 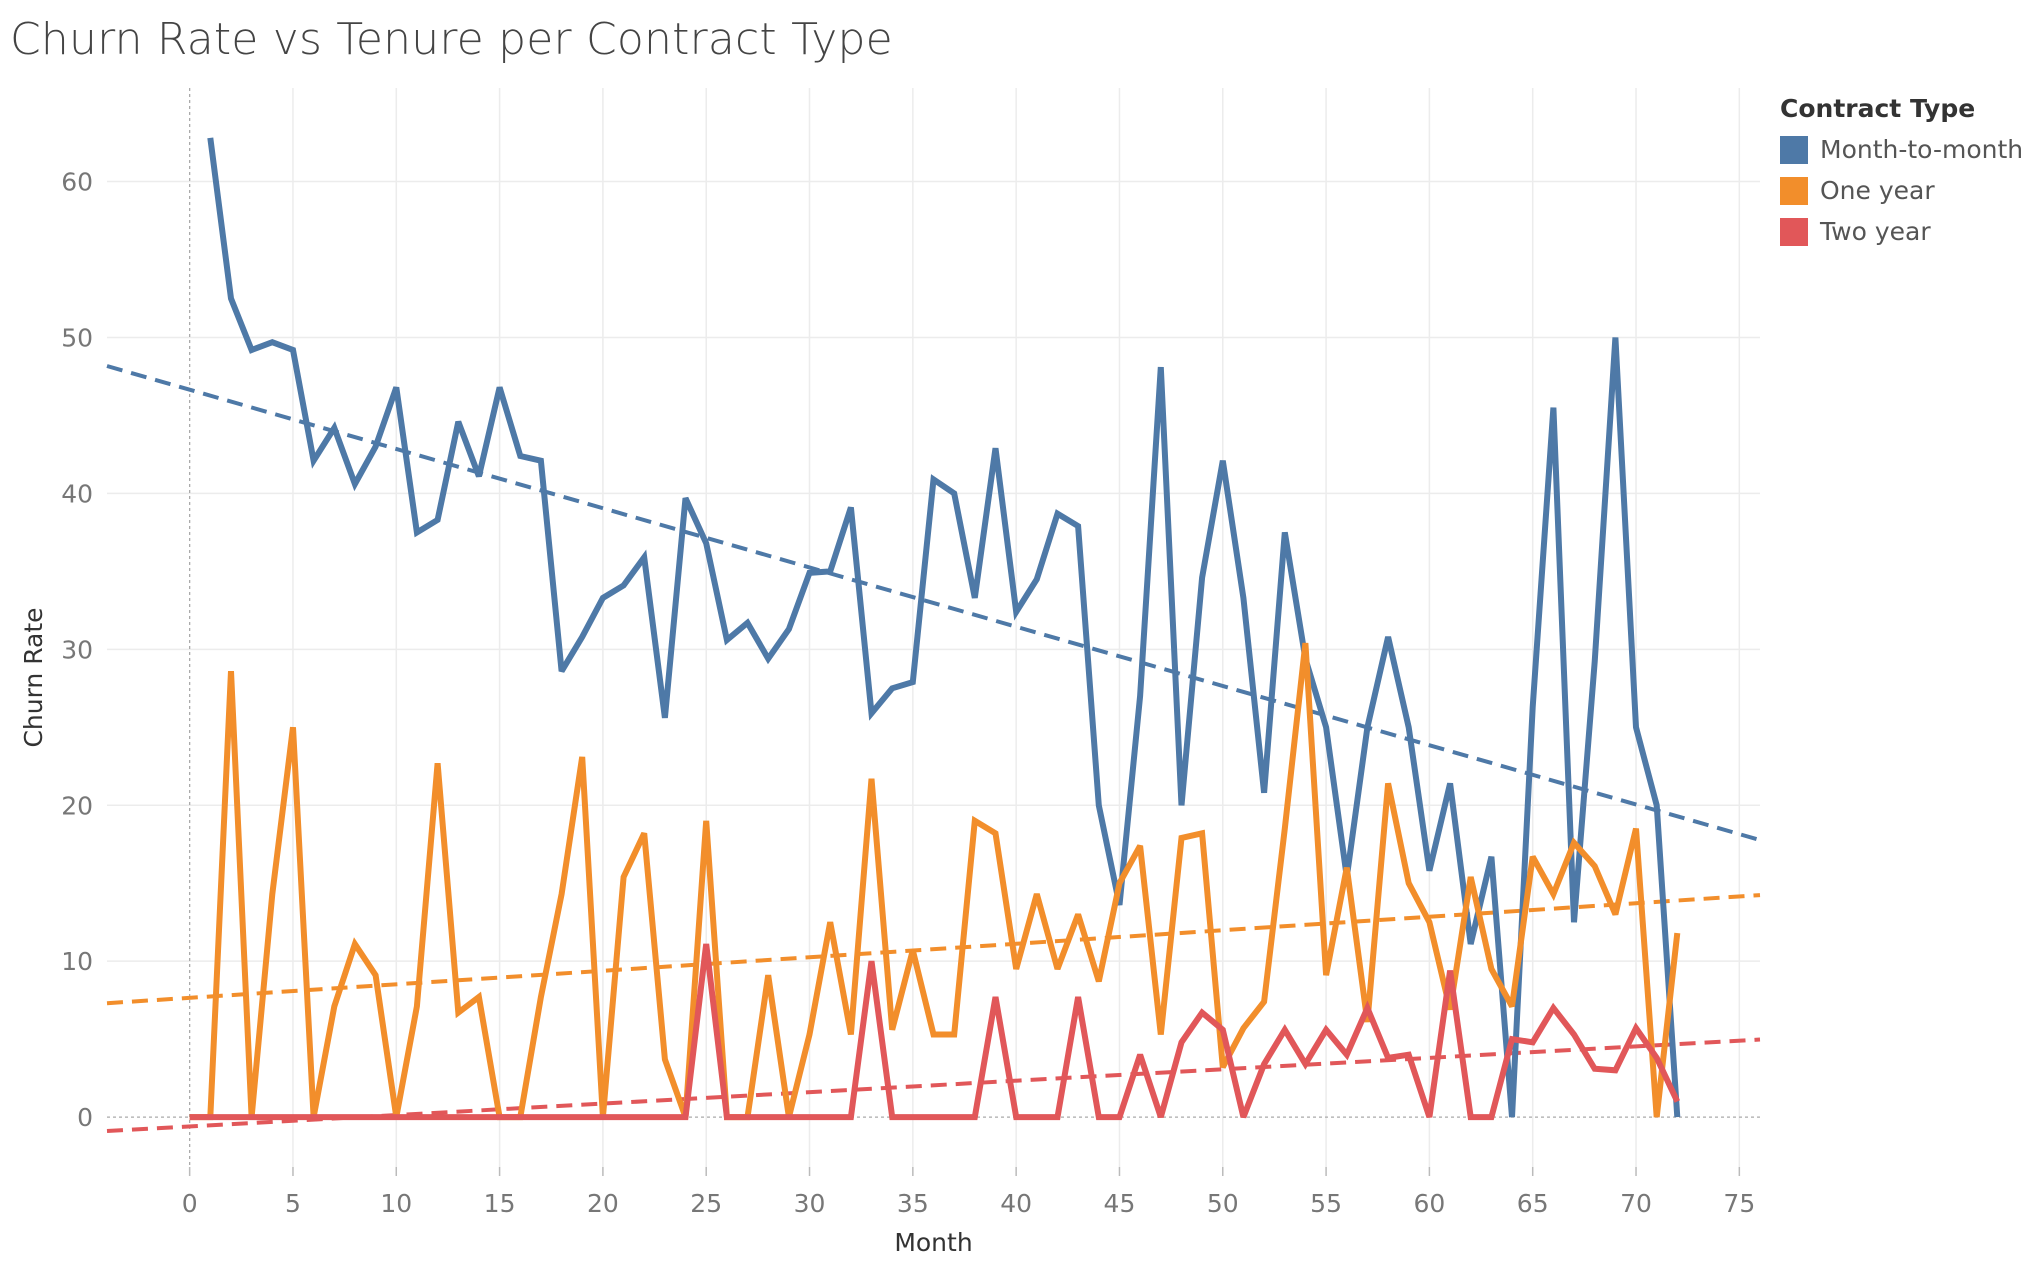 What do you see at coordinates (77, 182) in the screenshot?
I see `y-tick-label: 60` at bounding box center [77, 182].